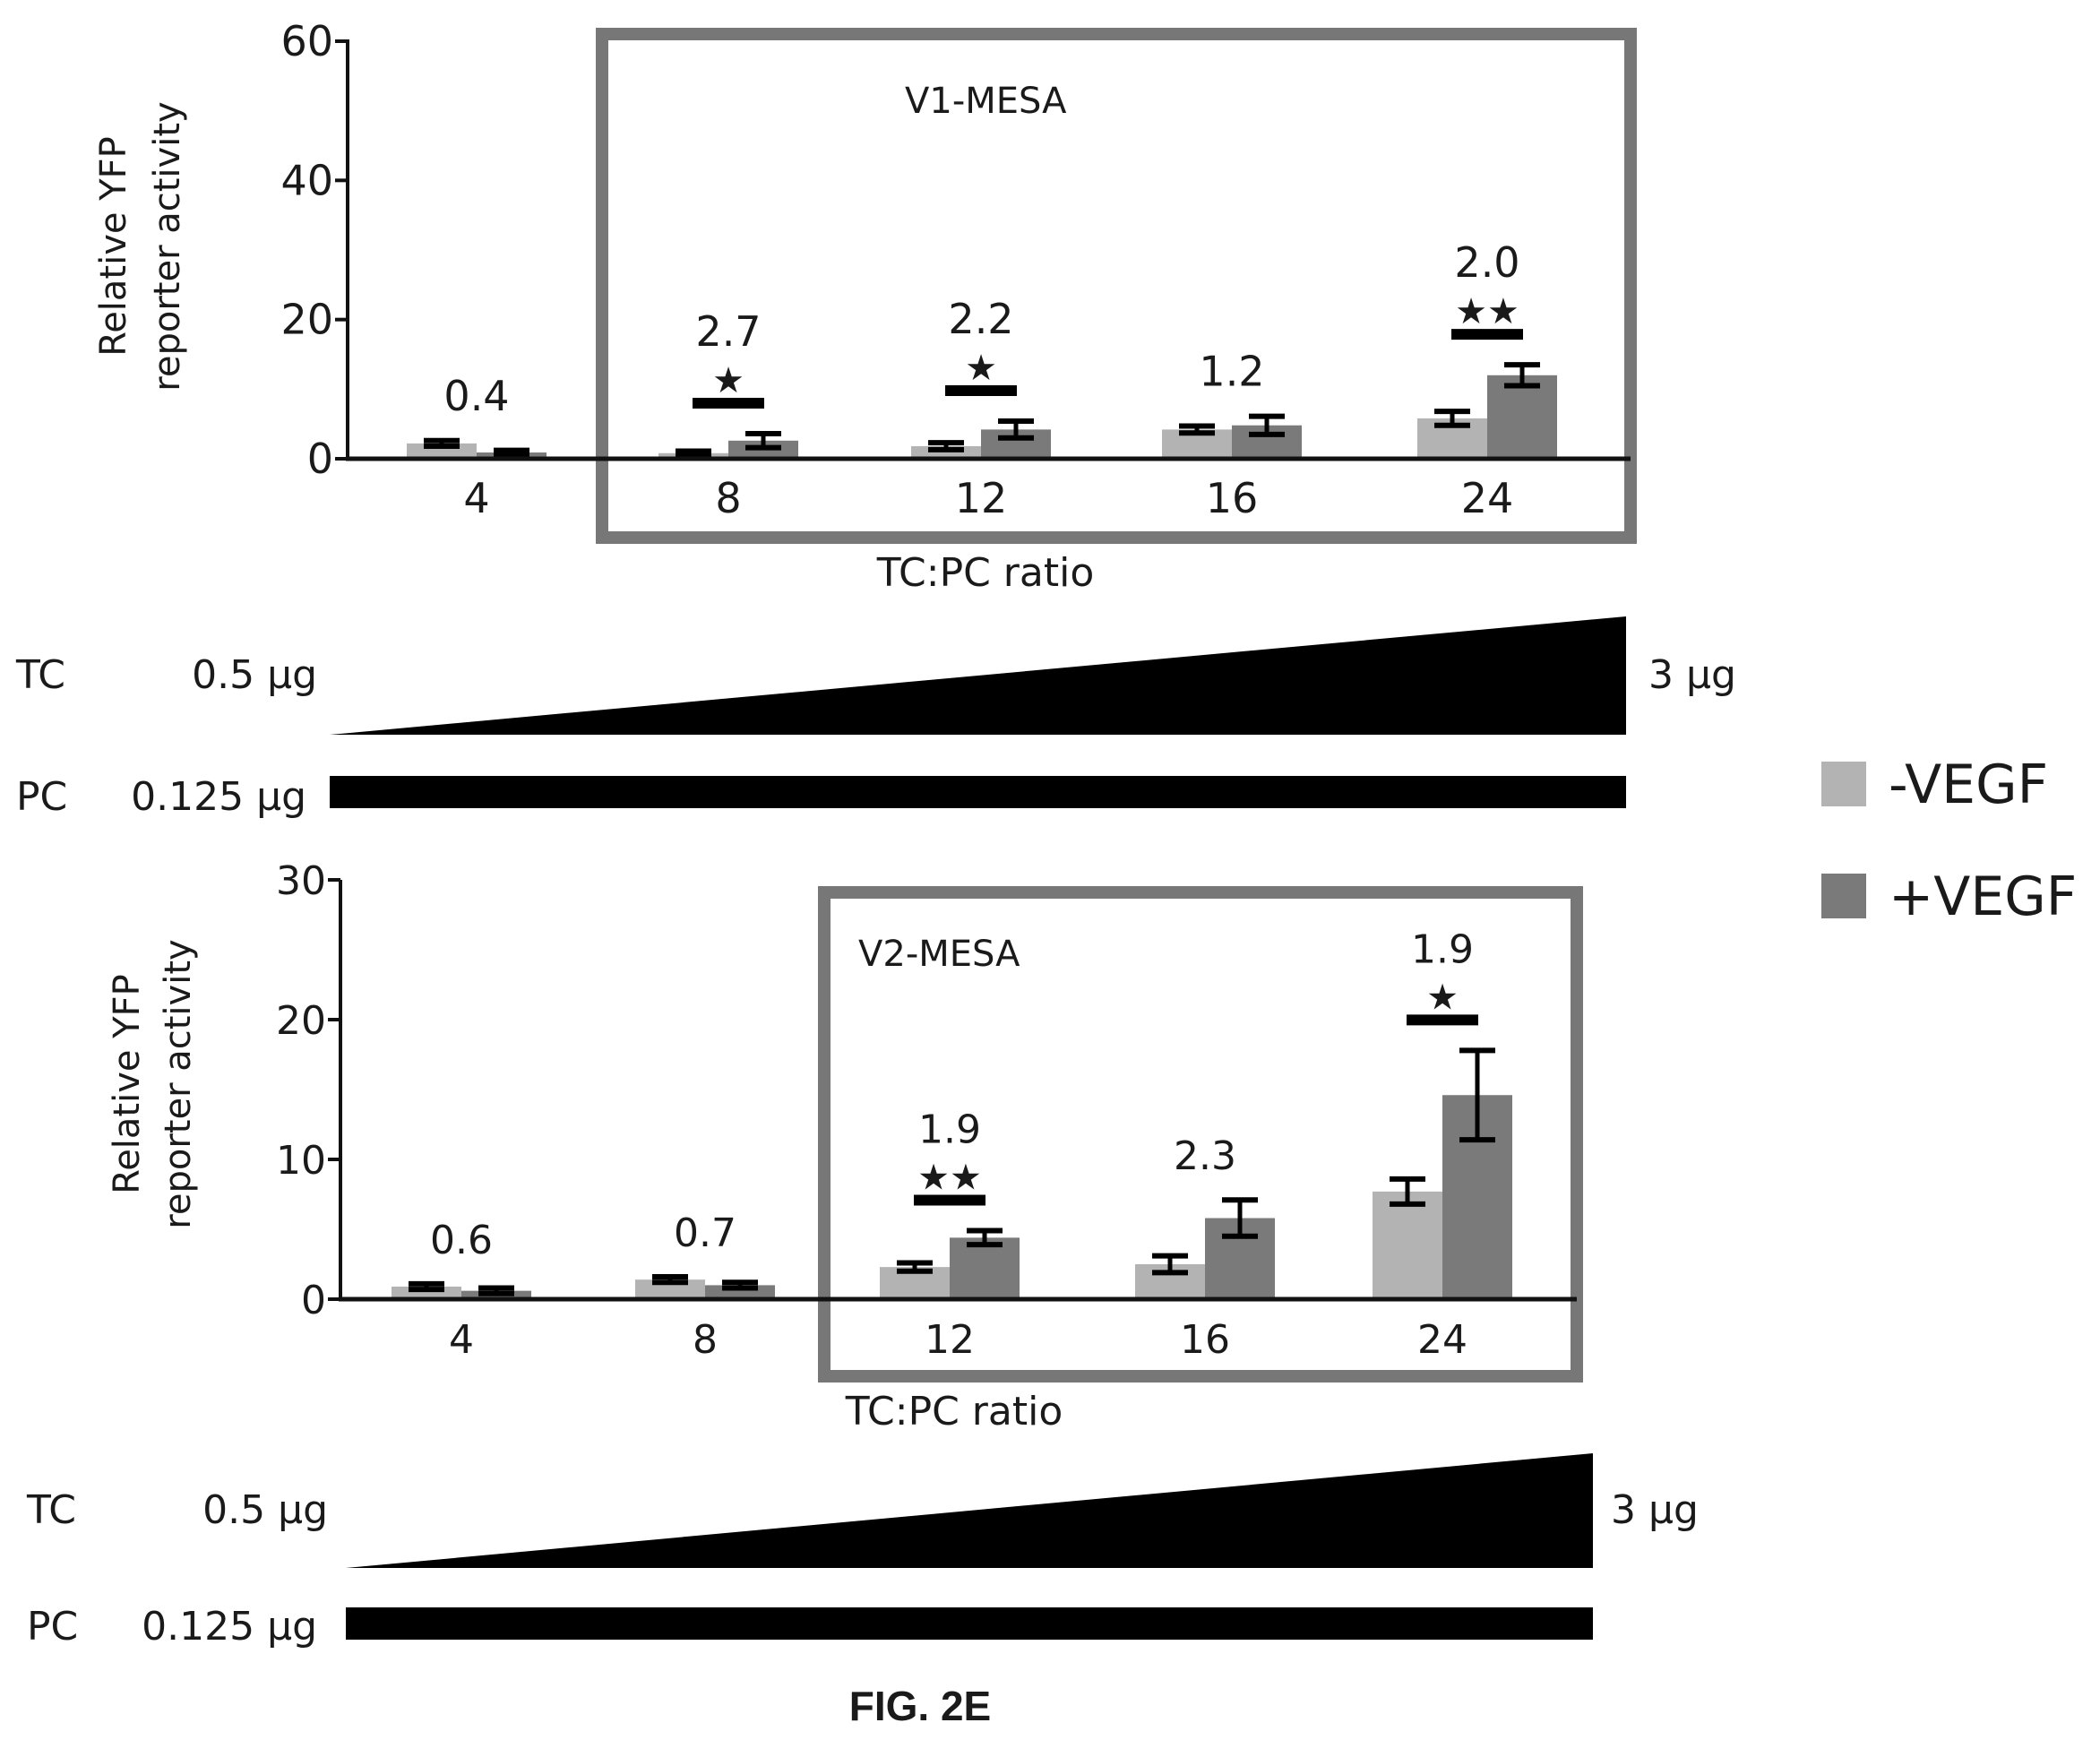  Describe the element at coordinates (308, 1090) in the screenshot. I see `y-axis-ticks: 0 10 20 30` at that location.